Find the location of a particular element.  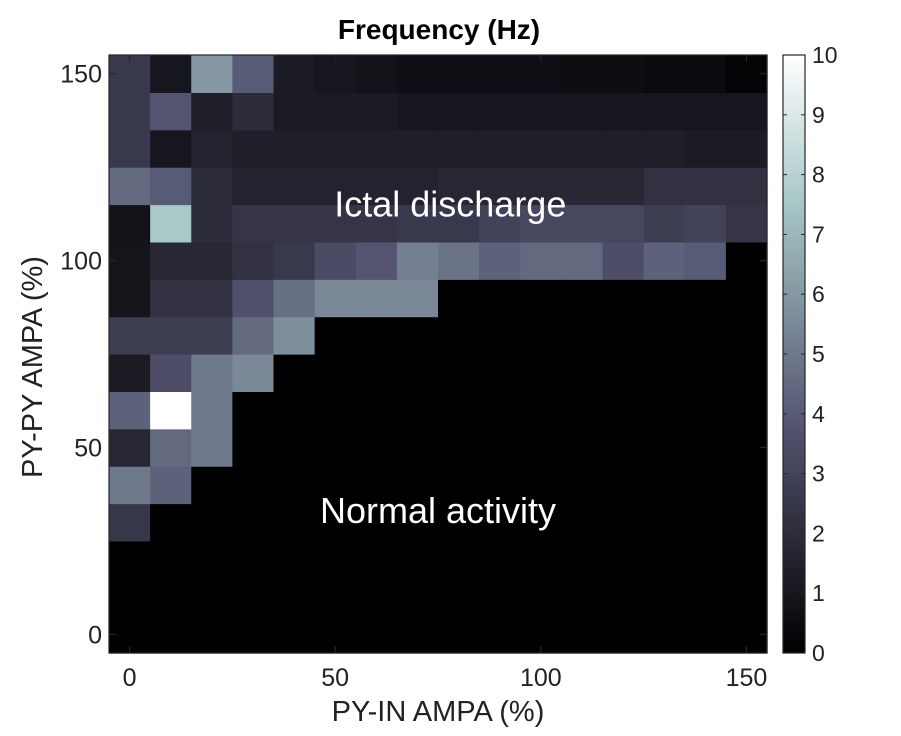

y-tick-label: 50 is located at coordinates (88, 448).